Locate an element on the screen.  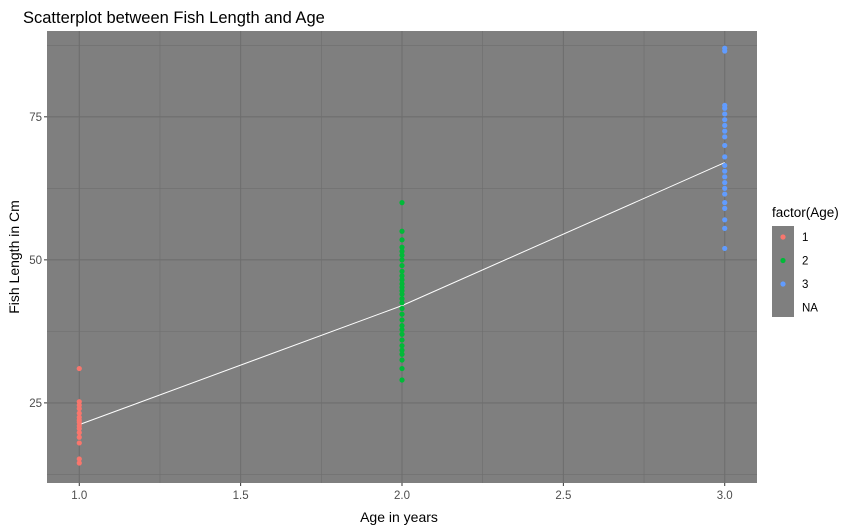
y-axis-ticks: 25 50 75 is located at coordinates (38, 261).